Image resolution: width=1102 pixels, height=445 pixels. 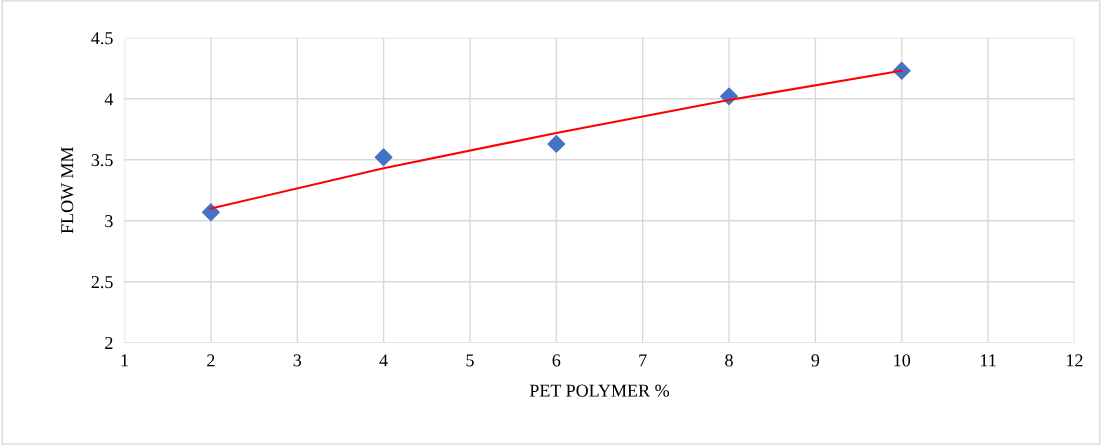 What do you see at coordinates (109, 342) in the screenshot?
I see `y-tick-label: 2` at bounding box center [109, 342].